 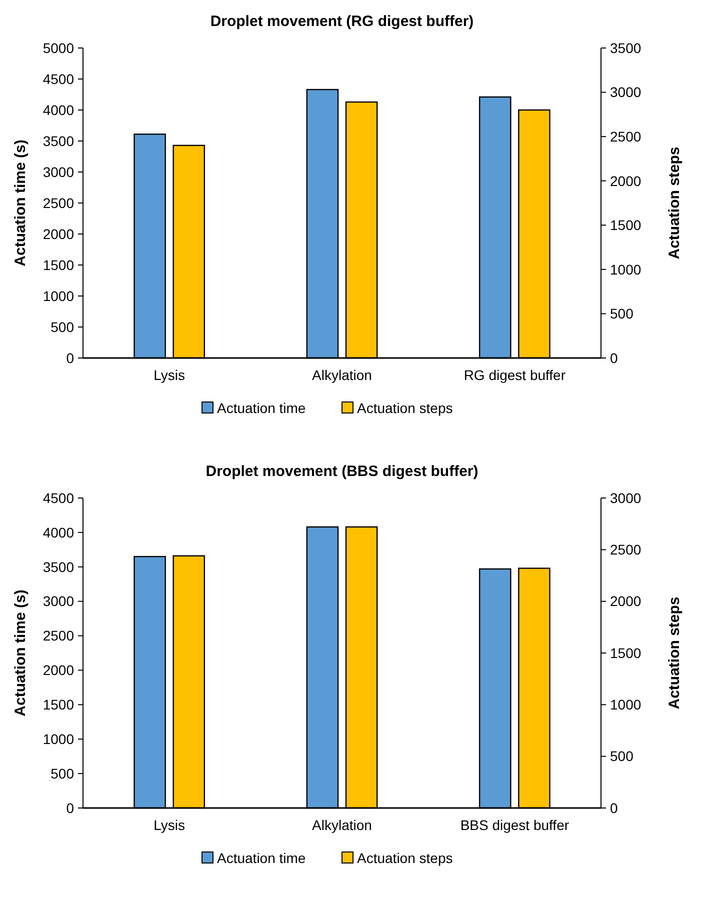 What do you see at coordinates (58, 48) in the screenshot?
I see `y-tick-label: 5000` at bounding box center [58, 48].